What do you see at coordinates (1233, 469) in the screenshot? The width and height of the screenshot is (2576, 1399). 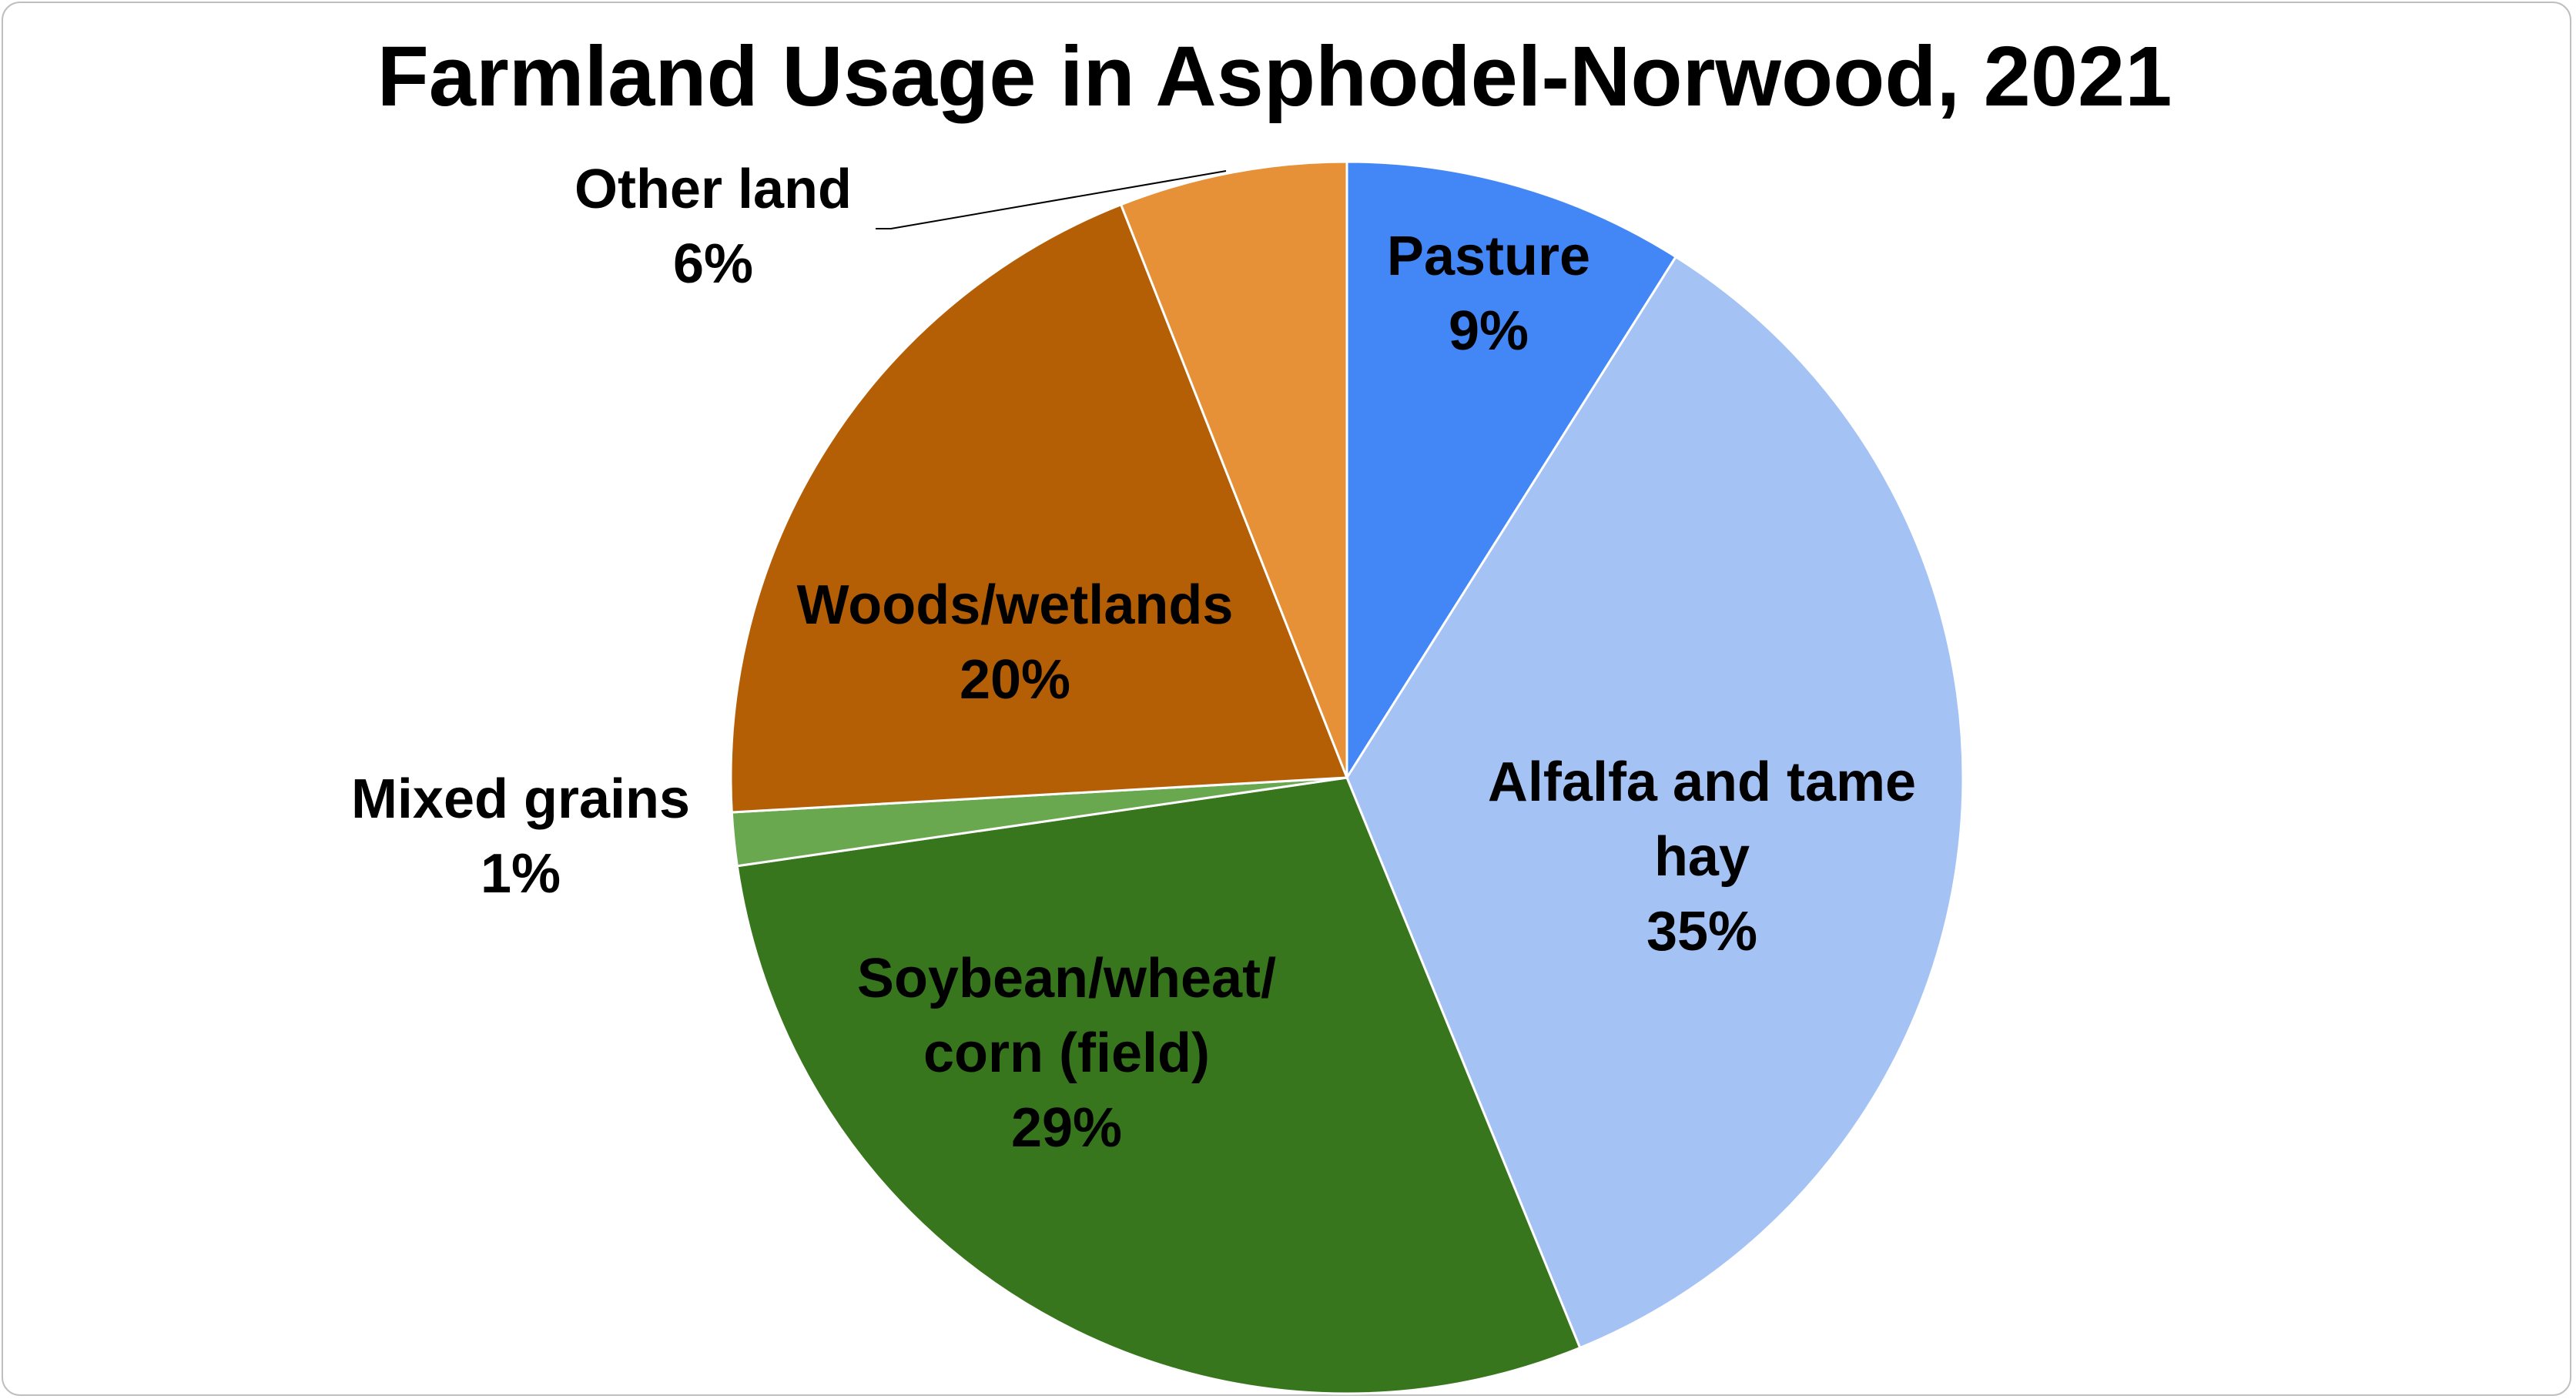 I see `pie-slice-other-land` at bounding box center [1233, 469].